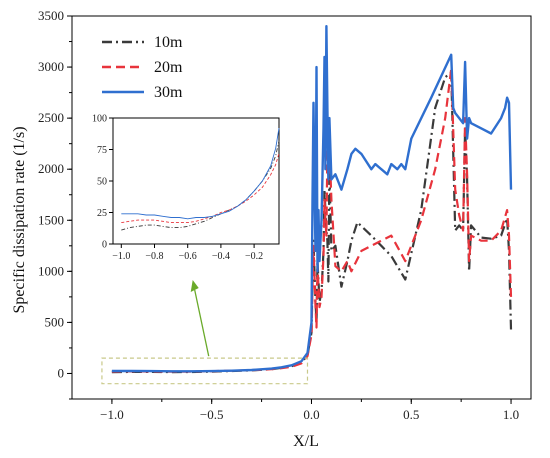  What do you see at coordinates (154, 256) in the screenshot?
I see `inset-x-tick-label: −0.8` at bounding box center [154, 256].